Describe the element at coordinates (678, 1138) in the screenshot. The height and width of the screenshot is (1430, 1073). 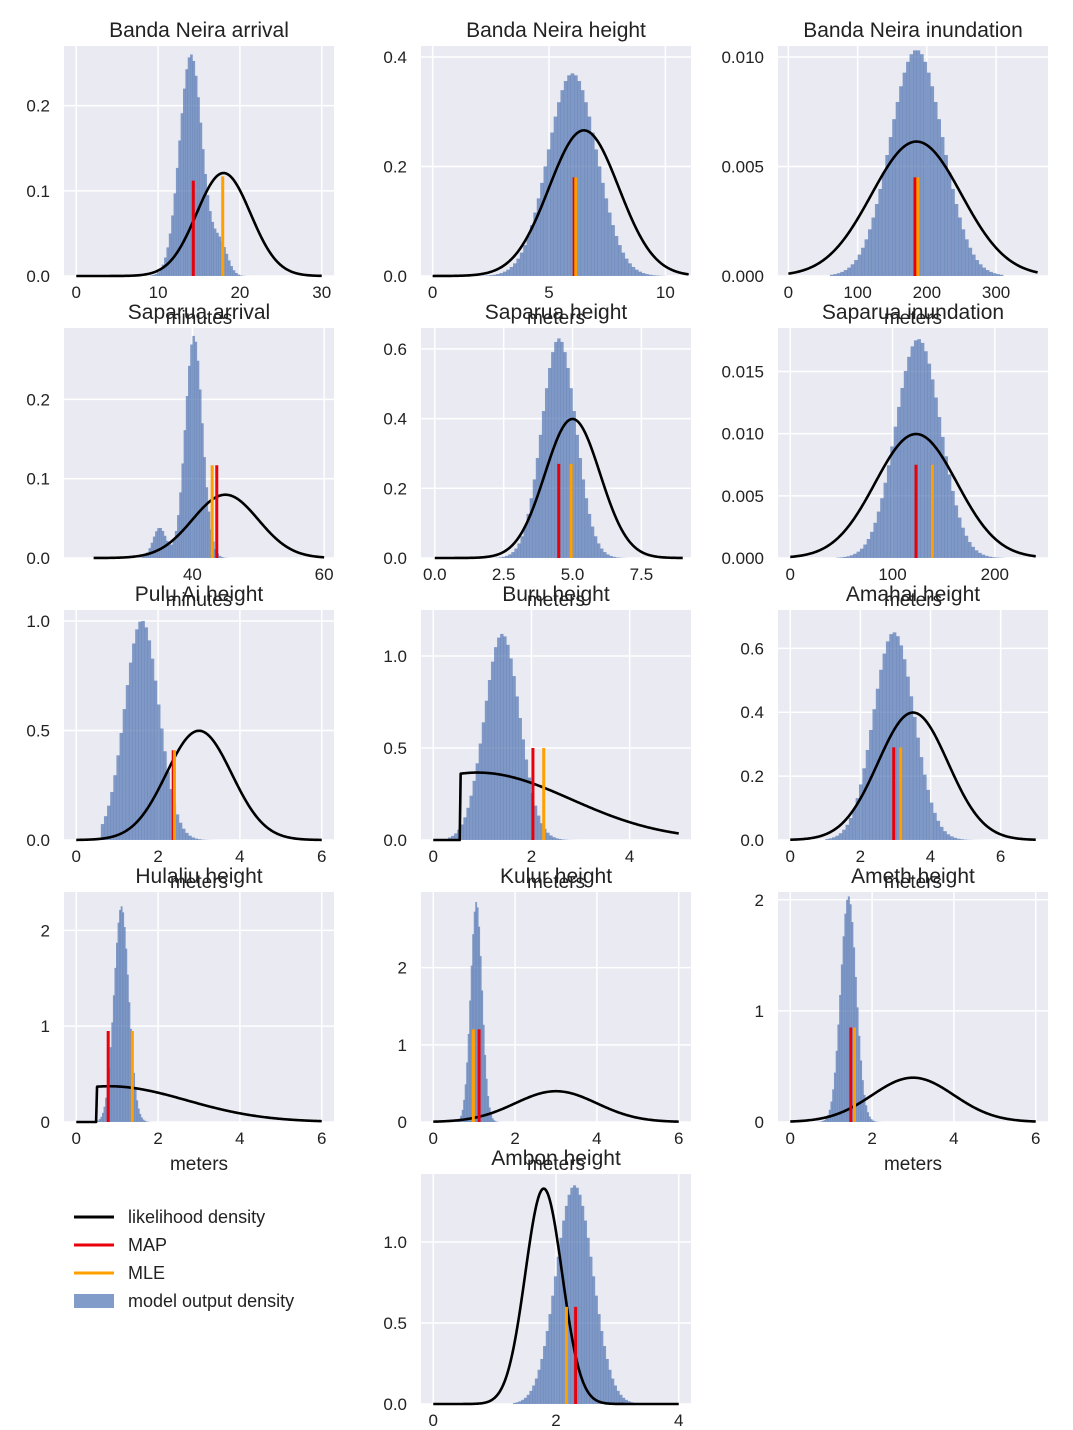
I see `x-tick-label: 6` at that location.